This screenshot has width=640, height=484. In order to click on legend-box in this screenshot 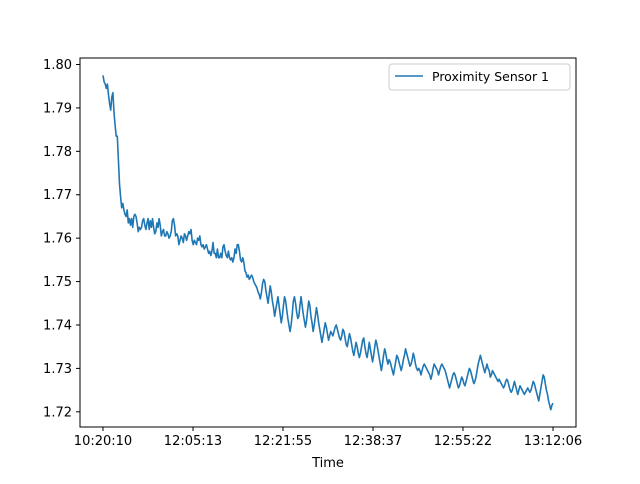, I will do `click(479, 77)`.